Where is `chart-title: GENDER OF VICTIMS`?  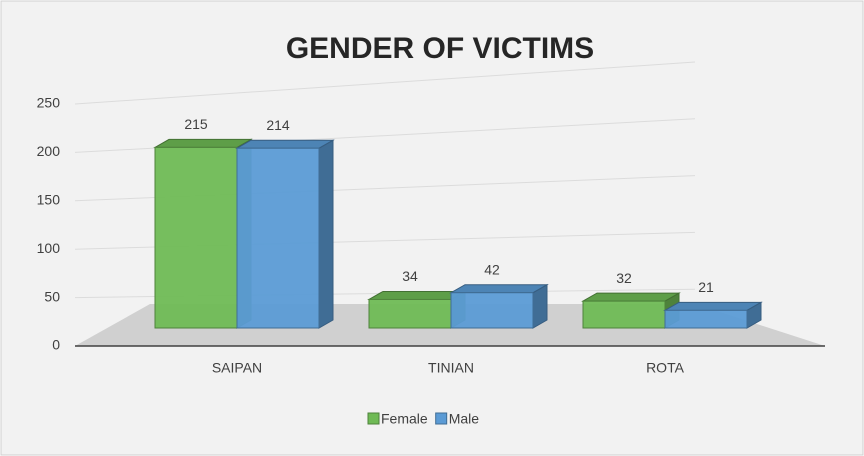
chart-title: GENDER OF VICTIMS is located at coordinates (440, 48).